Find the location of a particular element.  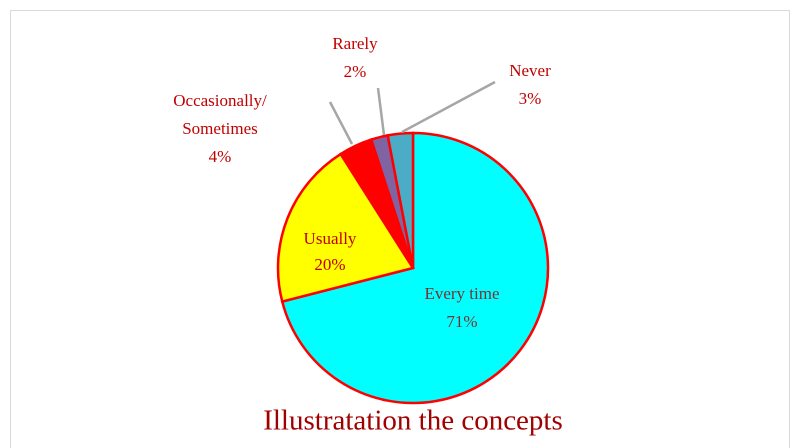

slice-label: Rarely is located at coordinates (355, 43).